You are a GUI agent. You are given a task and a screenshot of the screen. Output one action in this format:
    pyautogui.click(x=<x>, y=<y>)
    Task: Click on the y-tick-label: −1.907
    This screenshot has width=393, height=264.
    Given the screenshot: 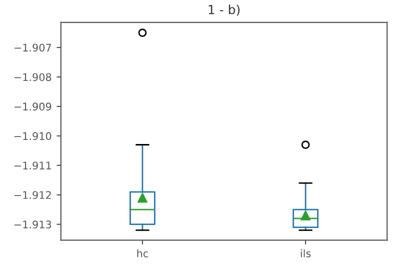 What is the action you would take?
    pyautogui.click(x=32, y=48)
    